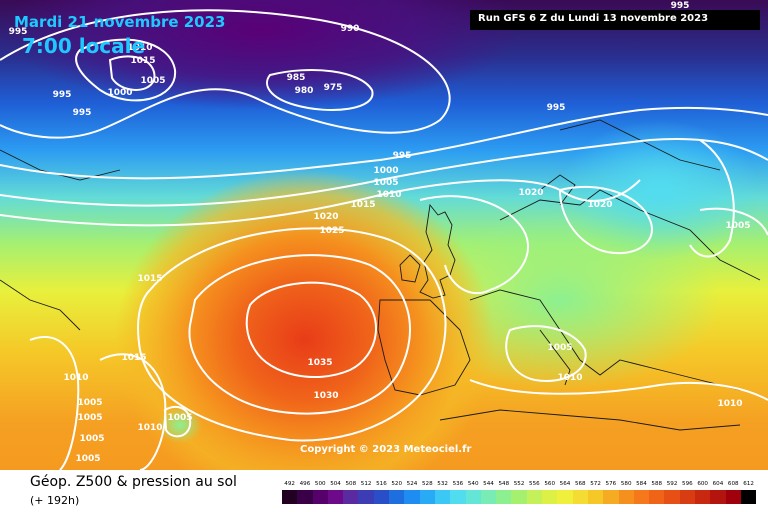 The height and width of the screenshot is (512, 768). Describe the element at coordinates (458, 484) in the screenshot. I see `scale-tick-label: 536` at that location.